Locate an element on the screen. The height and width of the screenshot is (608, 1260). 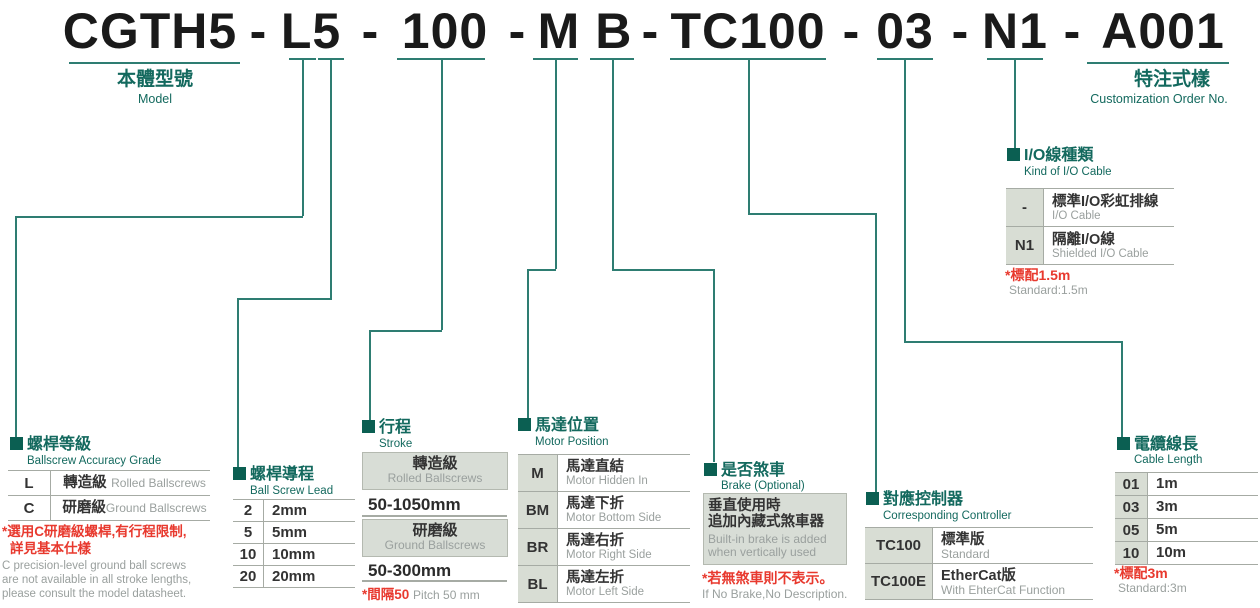
table-row: BL 馬達左折 Motor Left Side is located at coordinates (604, 583).